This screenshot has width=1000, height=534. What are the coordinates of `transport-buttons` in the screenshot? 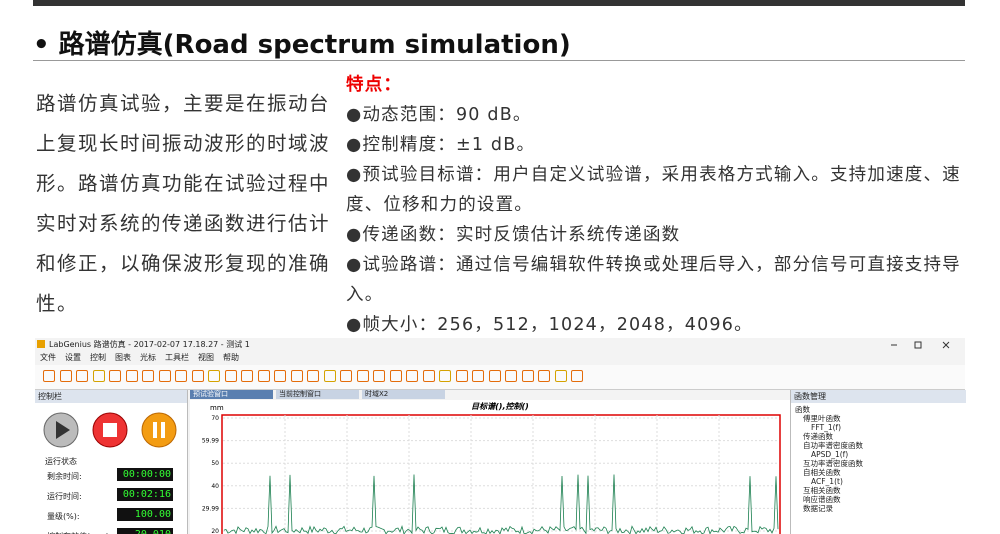 It's located at (110, 430).